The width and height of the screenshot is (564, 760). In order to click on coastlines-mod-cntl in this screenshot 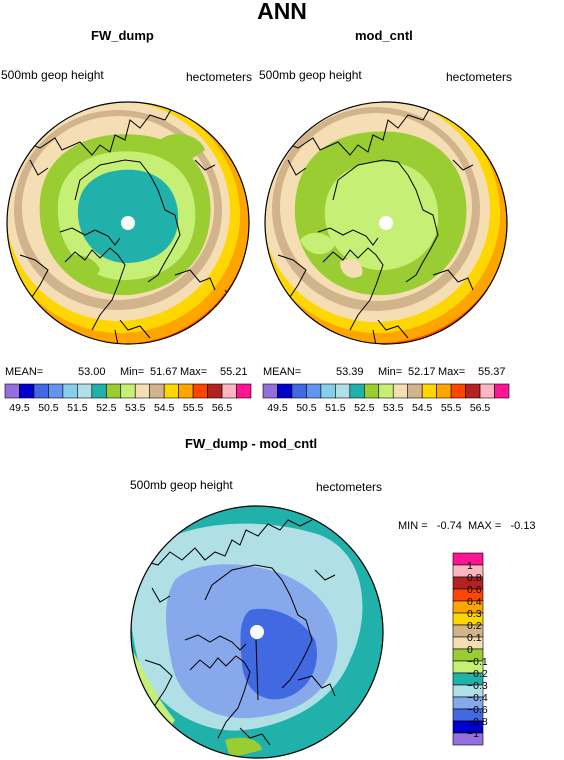, I will do `click(378, 225)`.